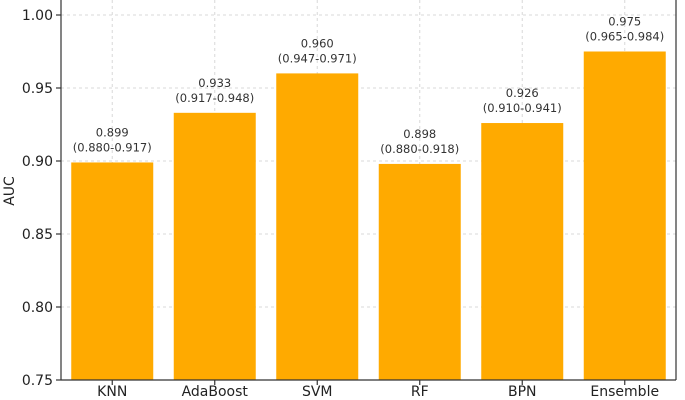  I want to click on y-tick-label: 0.80, so click(37, 308).